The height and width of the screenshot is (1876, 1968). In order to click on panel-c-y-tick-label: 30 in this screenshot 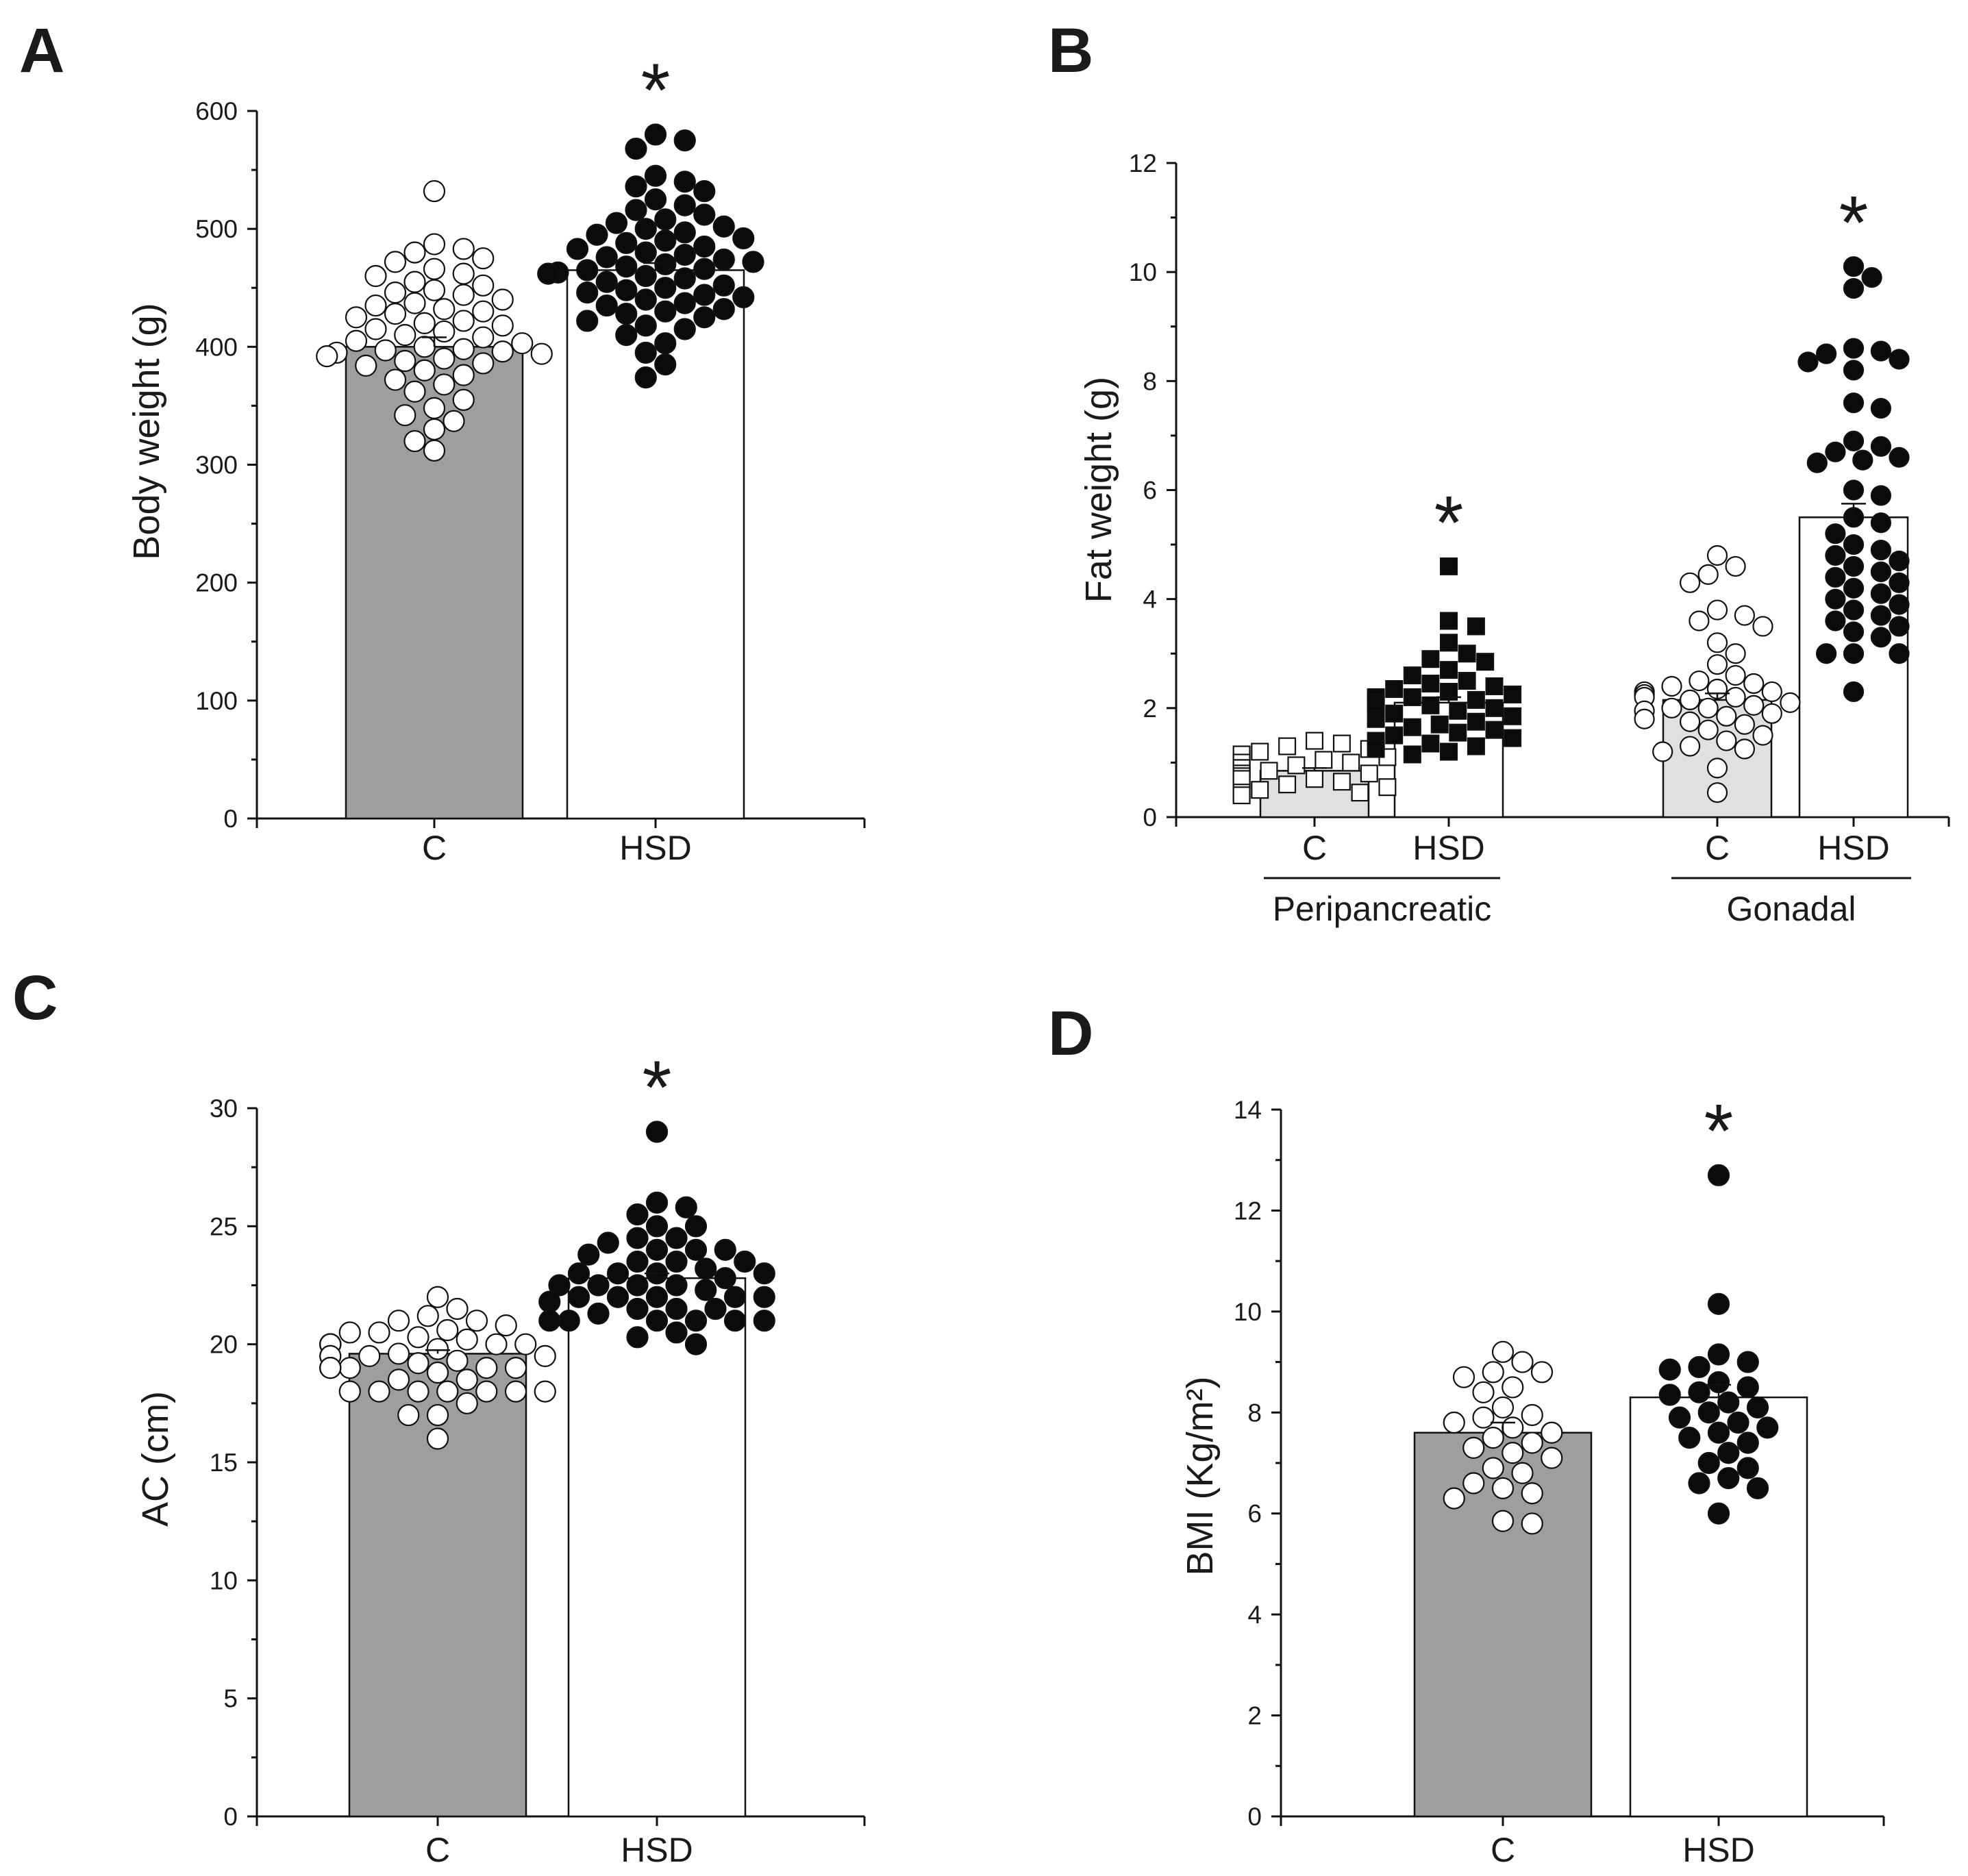, I will do `click(224, 1109)`.